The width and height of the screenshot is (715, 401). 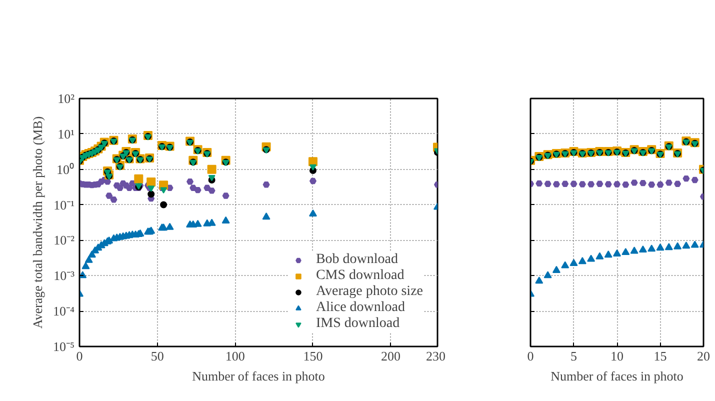 I want to click on x-tick-label: 200, so click(x=391, y=356).